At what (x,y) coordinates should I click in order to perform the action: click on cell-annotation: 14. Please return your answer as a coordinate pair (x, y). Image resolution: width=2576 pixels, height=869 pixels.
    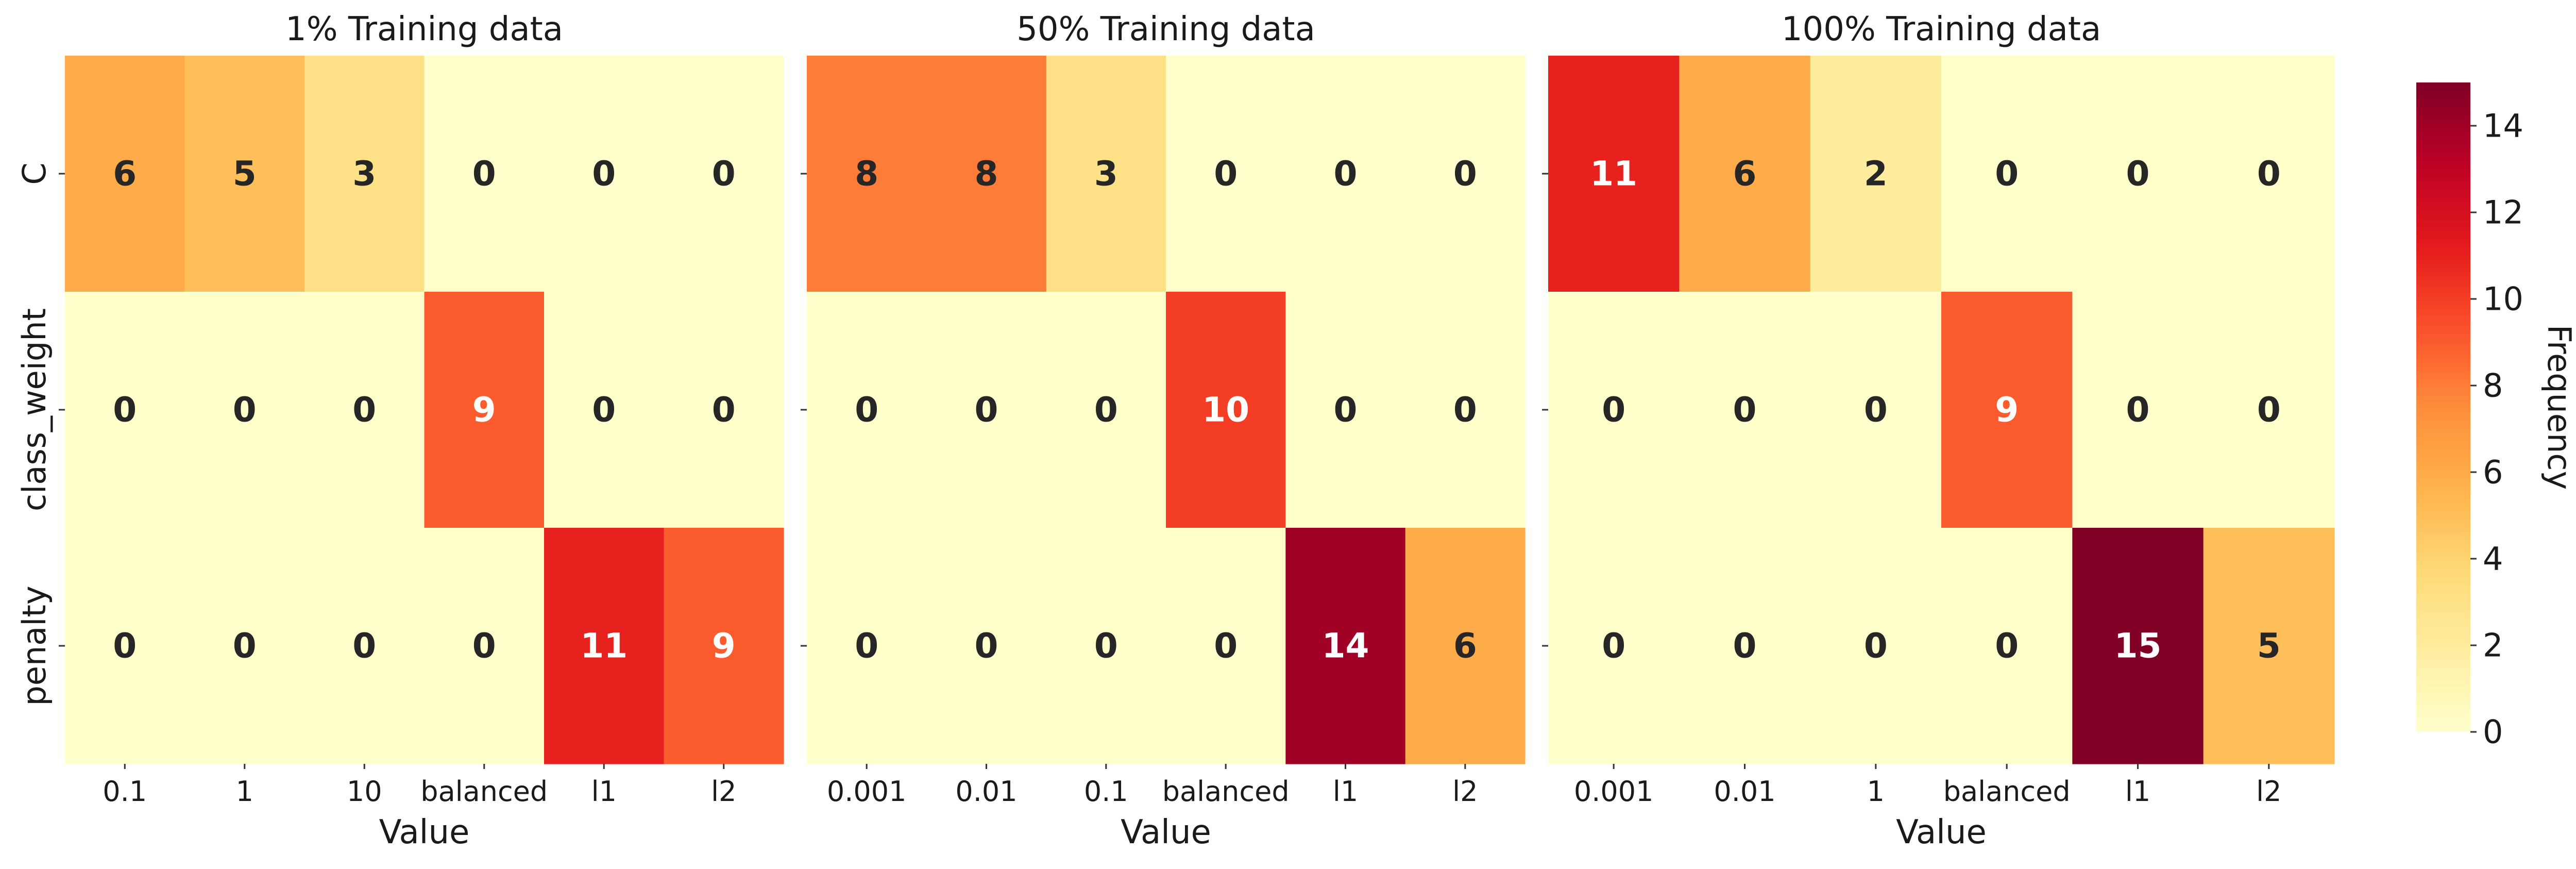
    Looking at the image, I should click on (1345, 646).